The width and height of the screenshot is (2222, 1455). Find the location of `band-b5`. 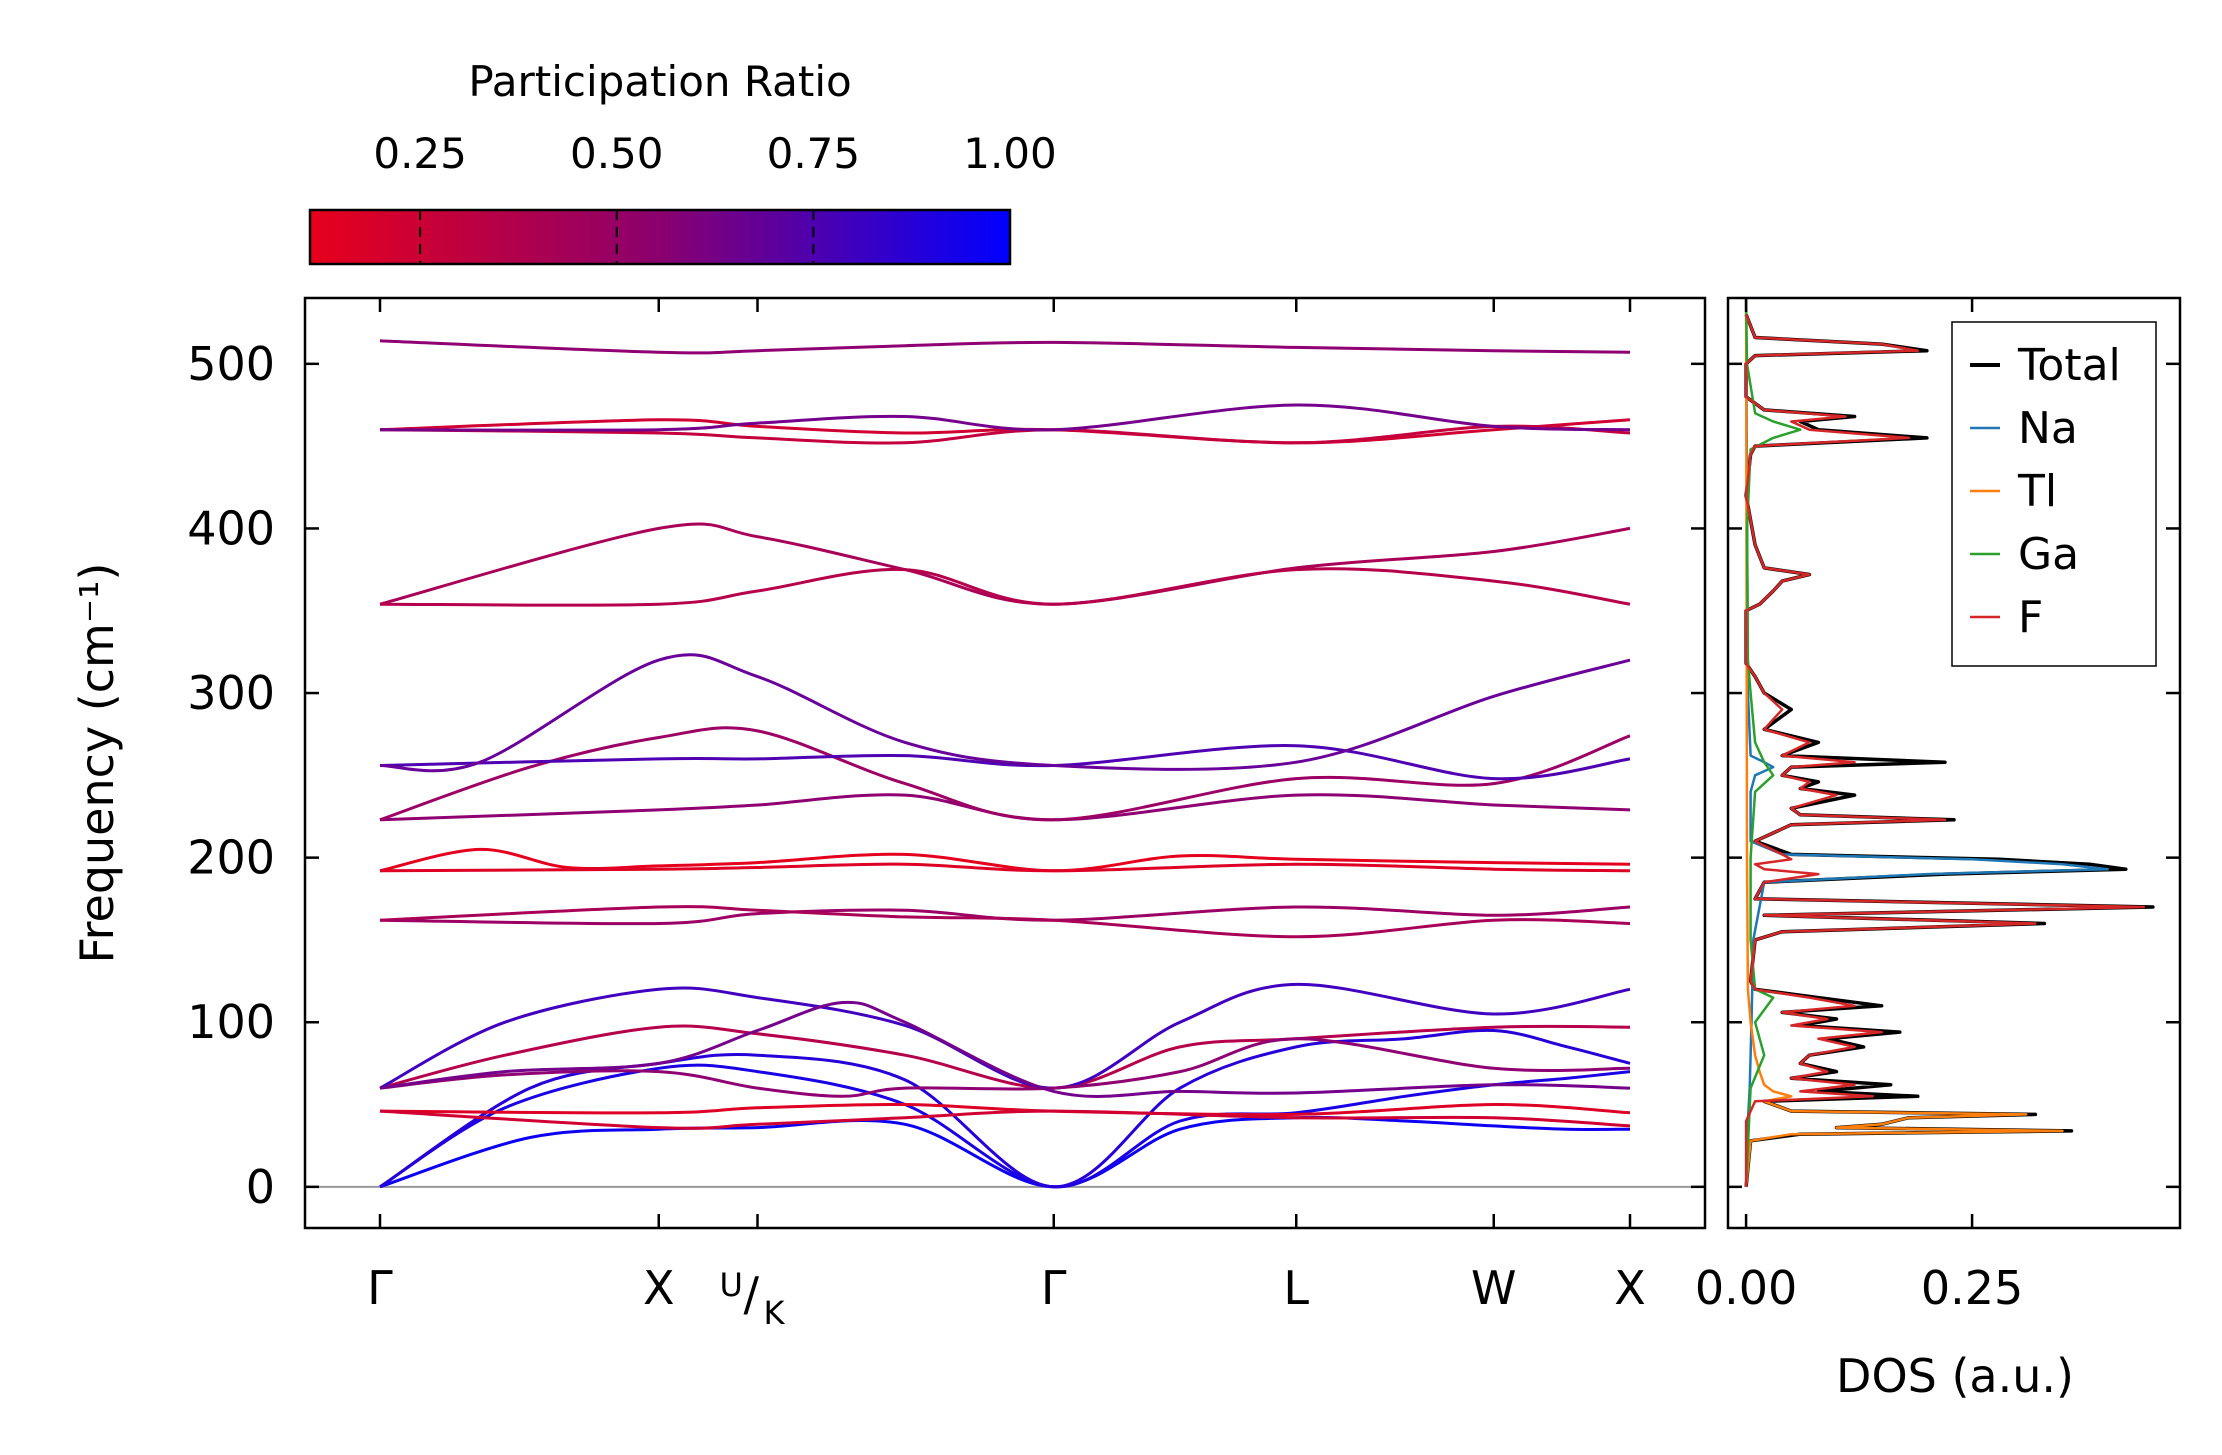

band-b5 is located at coordinates (1005, 1119).